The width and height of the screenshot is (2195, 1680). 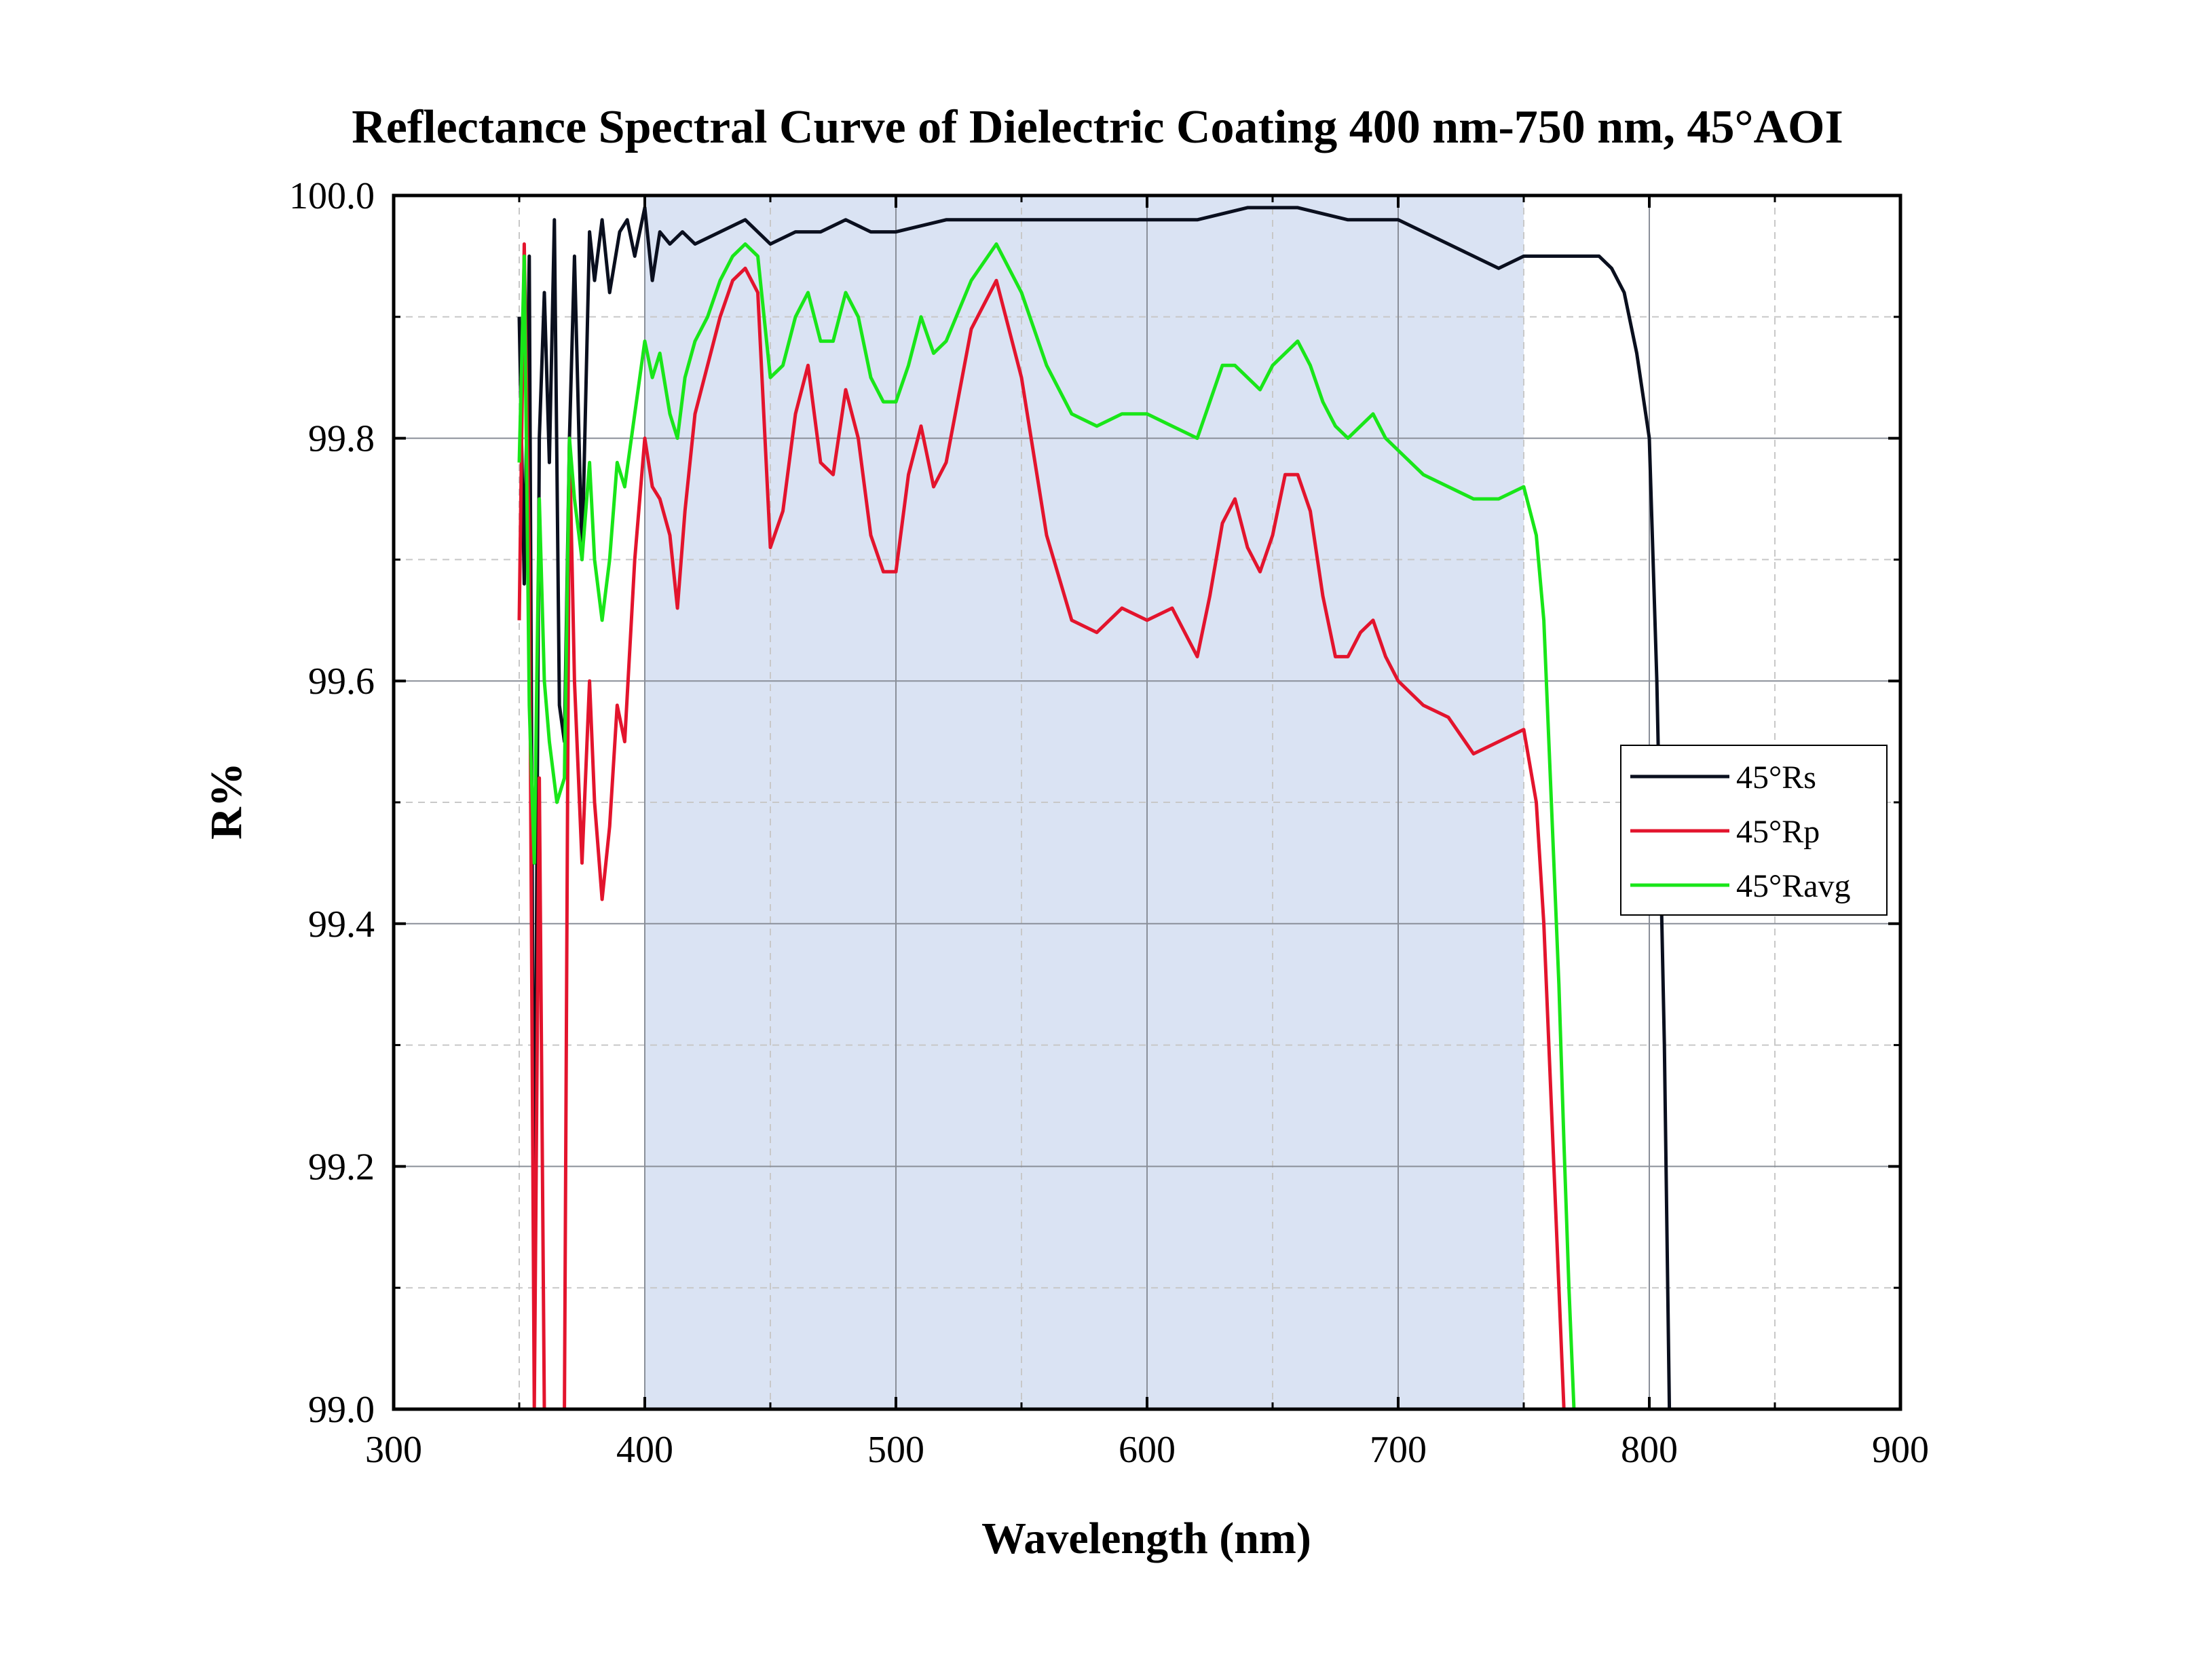 I want to click on legend: 45°Rs 45°Rp 45°Ravg, so click(x=1754, y=831).